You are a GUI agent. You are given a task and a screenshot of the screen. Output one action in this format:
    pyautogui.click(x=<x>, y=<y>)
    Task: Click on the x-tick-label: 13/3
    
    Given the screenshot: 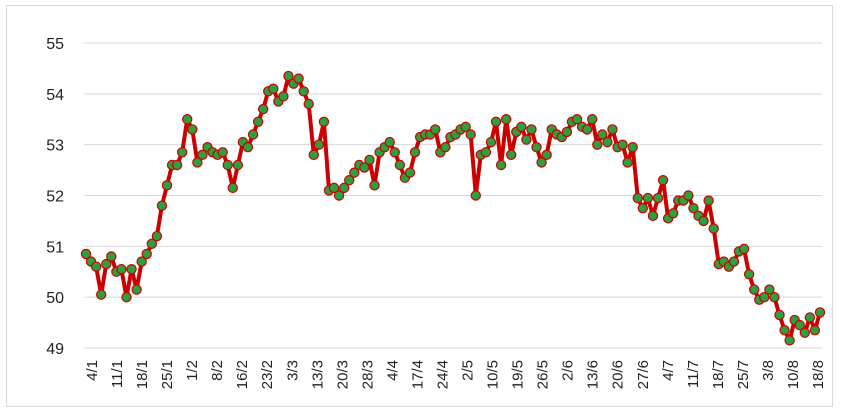 What is the action you would take?
    pyautogui.click(x=317, y=374)
    